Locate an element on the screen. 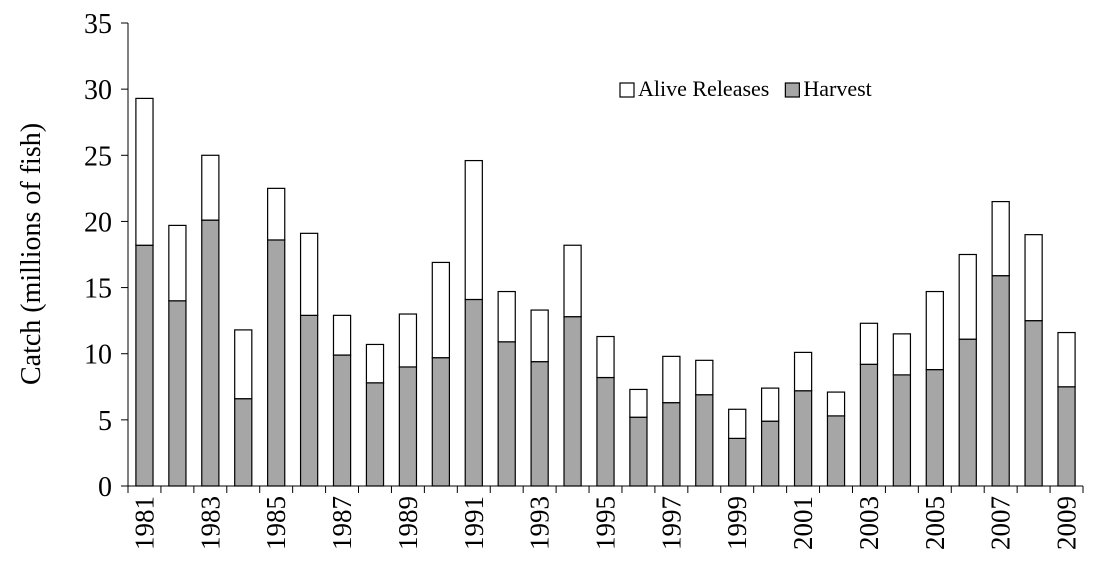 The image size is (1100, 586). y-tick-label: 30 is located at coordinates (98, 90).